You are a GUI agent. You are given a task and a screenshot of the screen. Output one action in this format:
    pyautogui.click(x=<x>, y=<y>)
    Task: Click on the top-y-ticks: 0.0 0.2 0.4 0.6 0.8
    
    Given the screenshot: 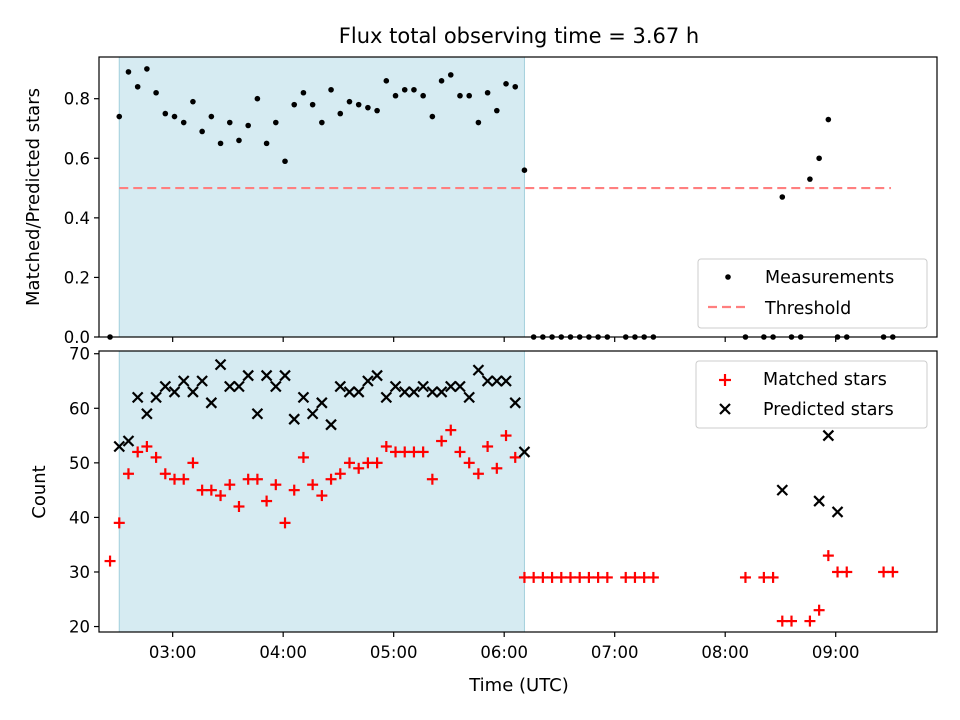 What is the action you would take?
    pyautogui.click(x=81, y=218)
    